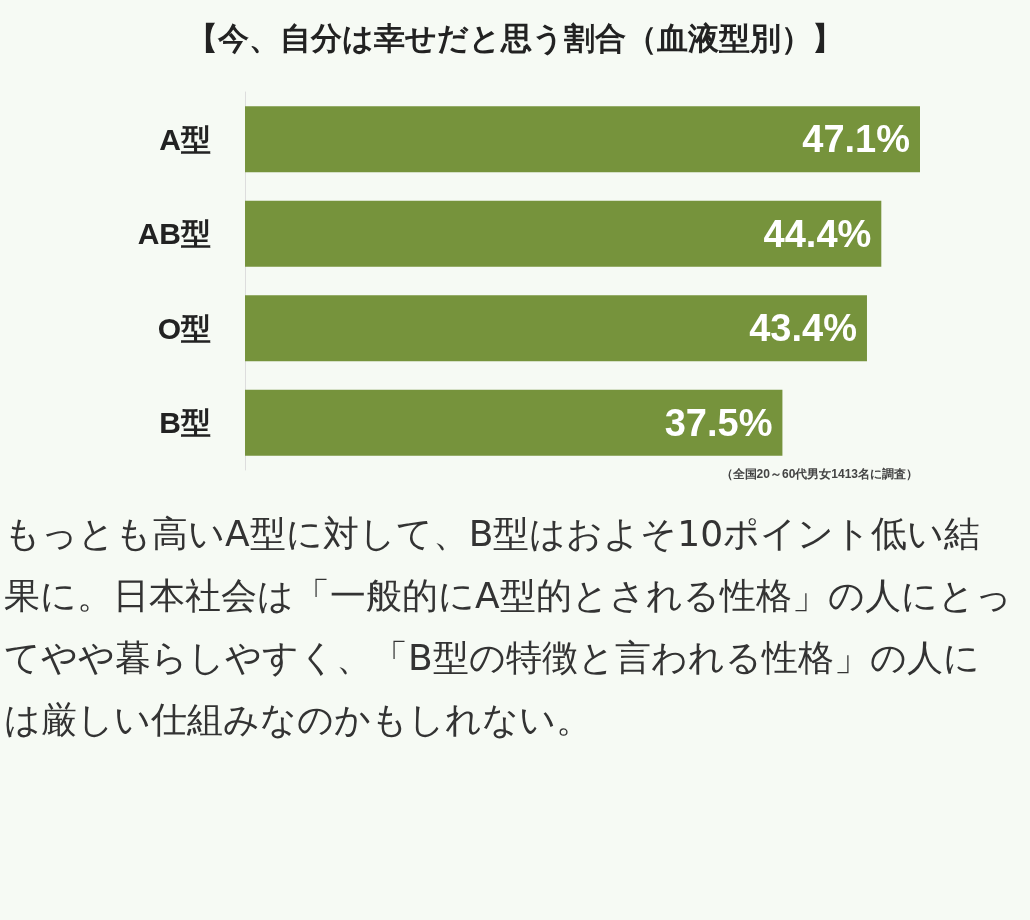 This screenshot has width=1030, height=920. I want to click on chart-title: 【今、自分は幸せだと思う割合（血液型別）】, so click(515, 38).